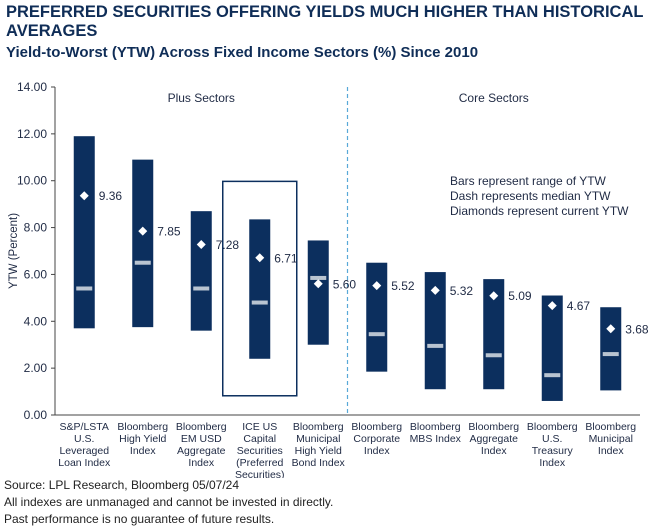 The width and height of the screenshot is (651, 529). What do you see at coordinates (436, 439) in the screenshot?
I see `category-label: MBS Index` at bounding box center [436, 439].